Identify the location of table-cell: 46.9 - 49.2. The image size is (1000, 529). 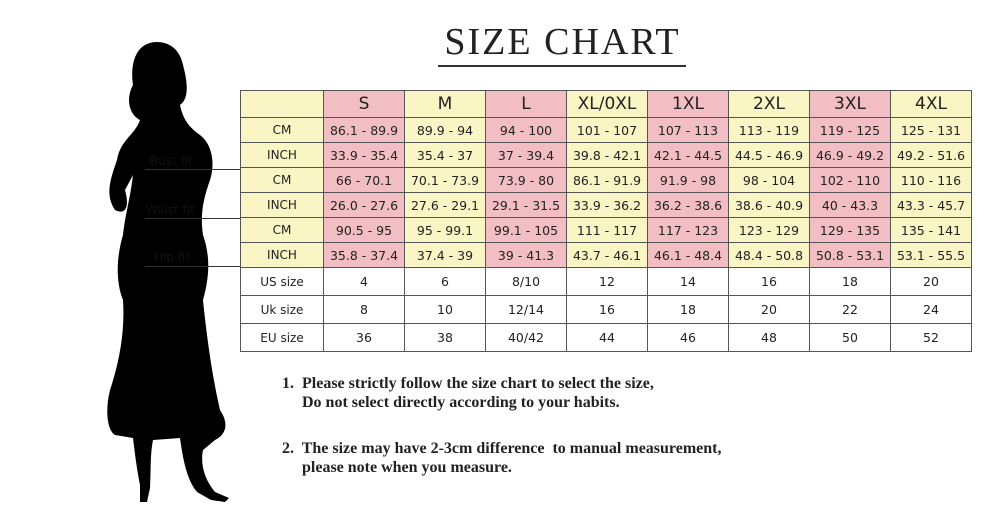
(850, 155).